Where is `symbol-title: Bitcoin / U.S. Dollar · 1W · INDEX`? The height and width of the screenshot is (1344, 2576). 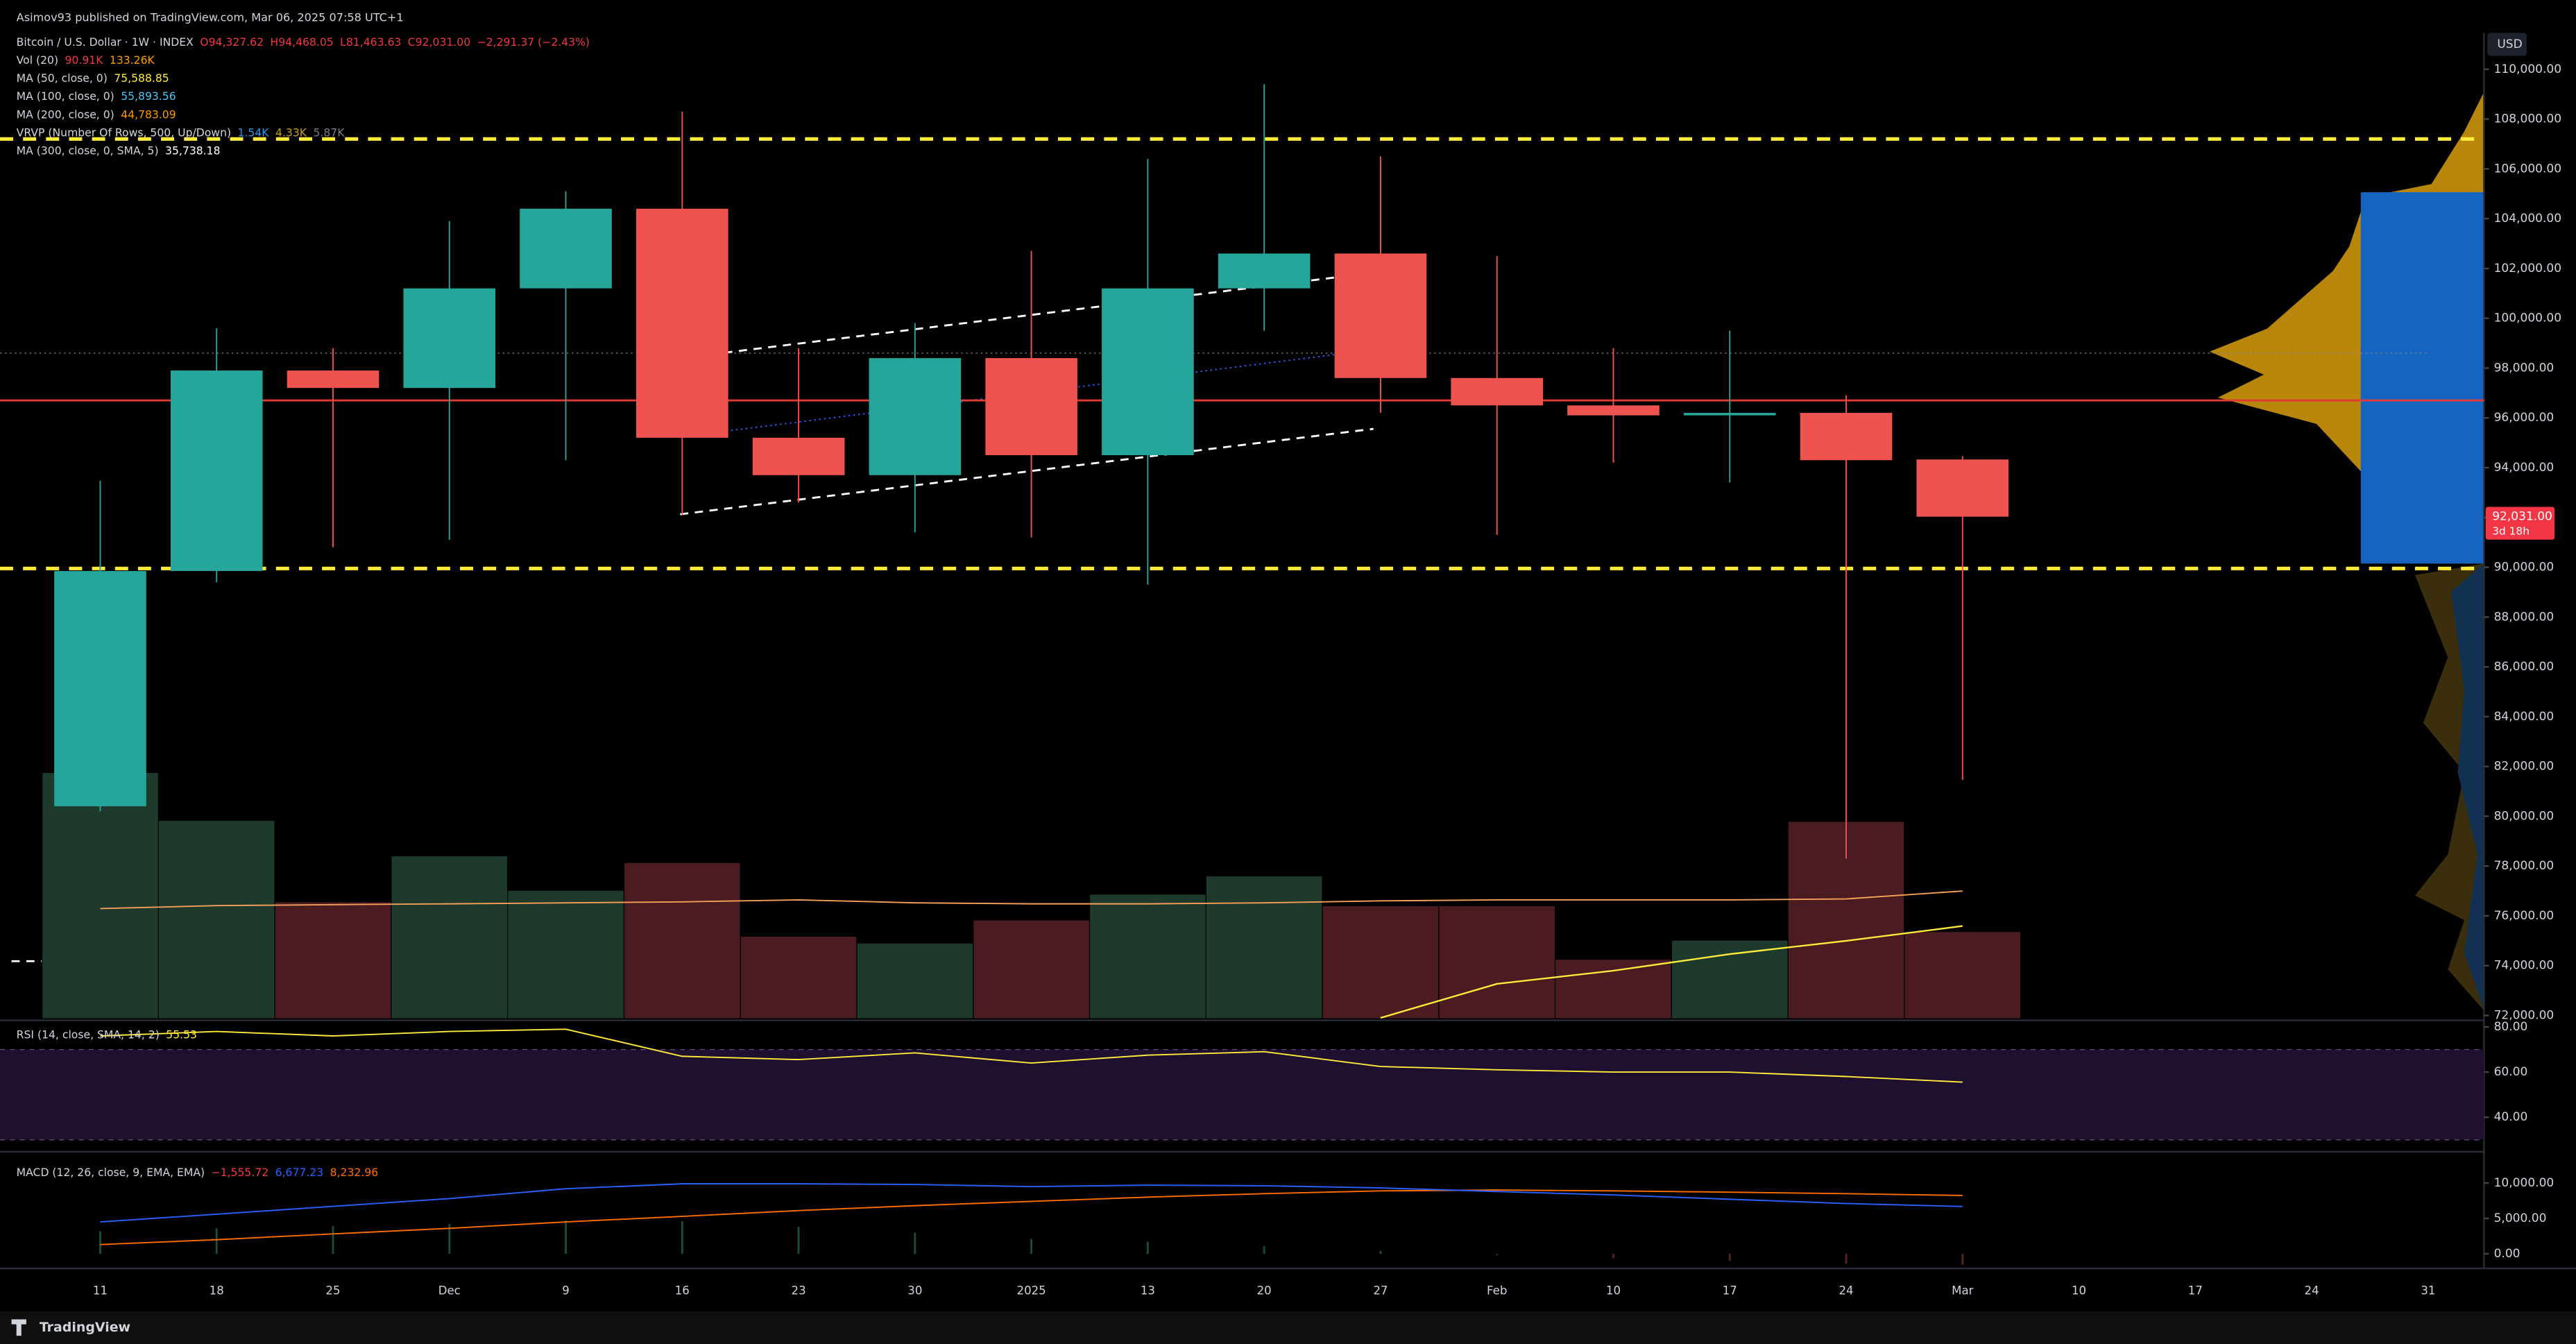
symbol-title: Bitcoin / U.S. Dollar · 1W · INDEX is located at coordinates (105, 42).